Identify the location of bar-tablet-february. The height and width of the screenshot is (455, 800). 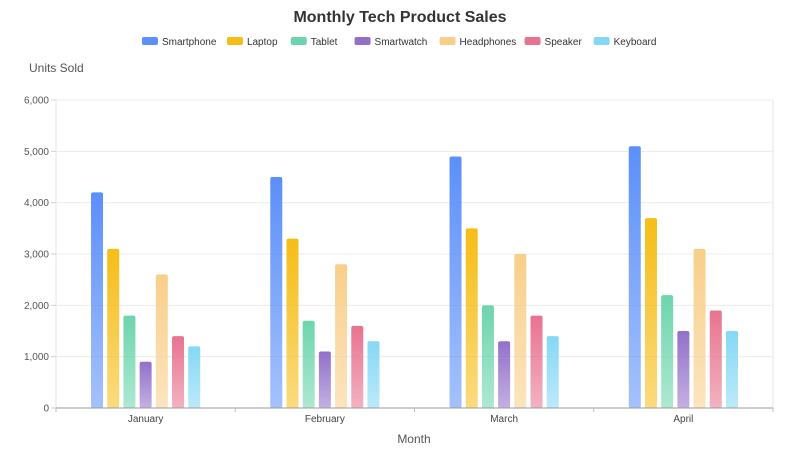
(308, 364).